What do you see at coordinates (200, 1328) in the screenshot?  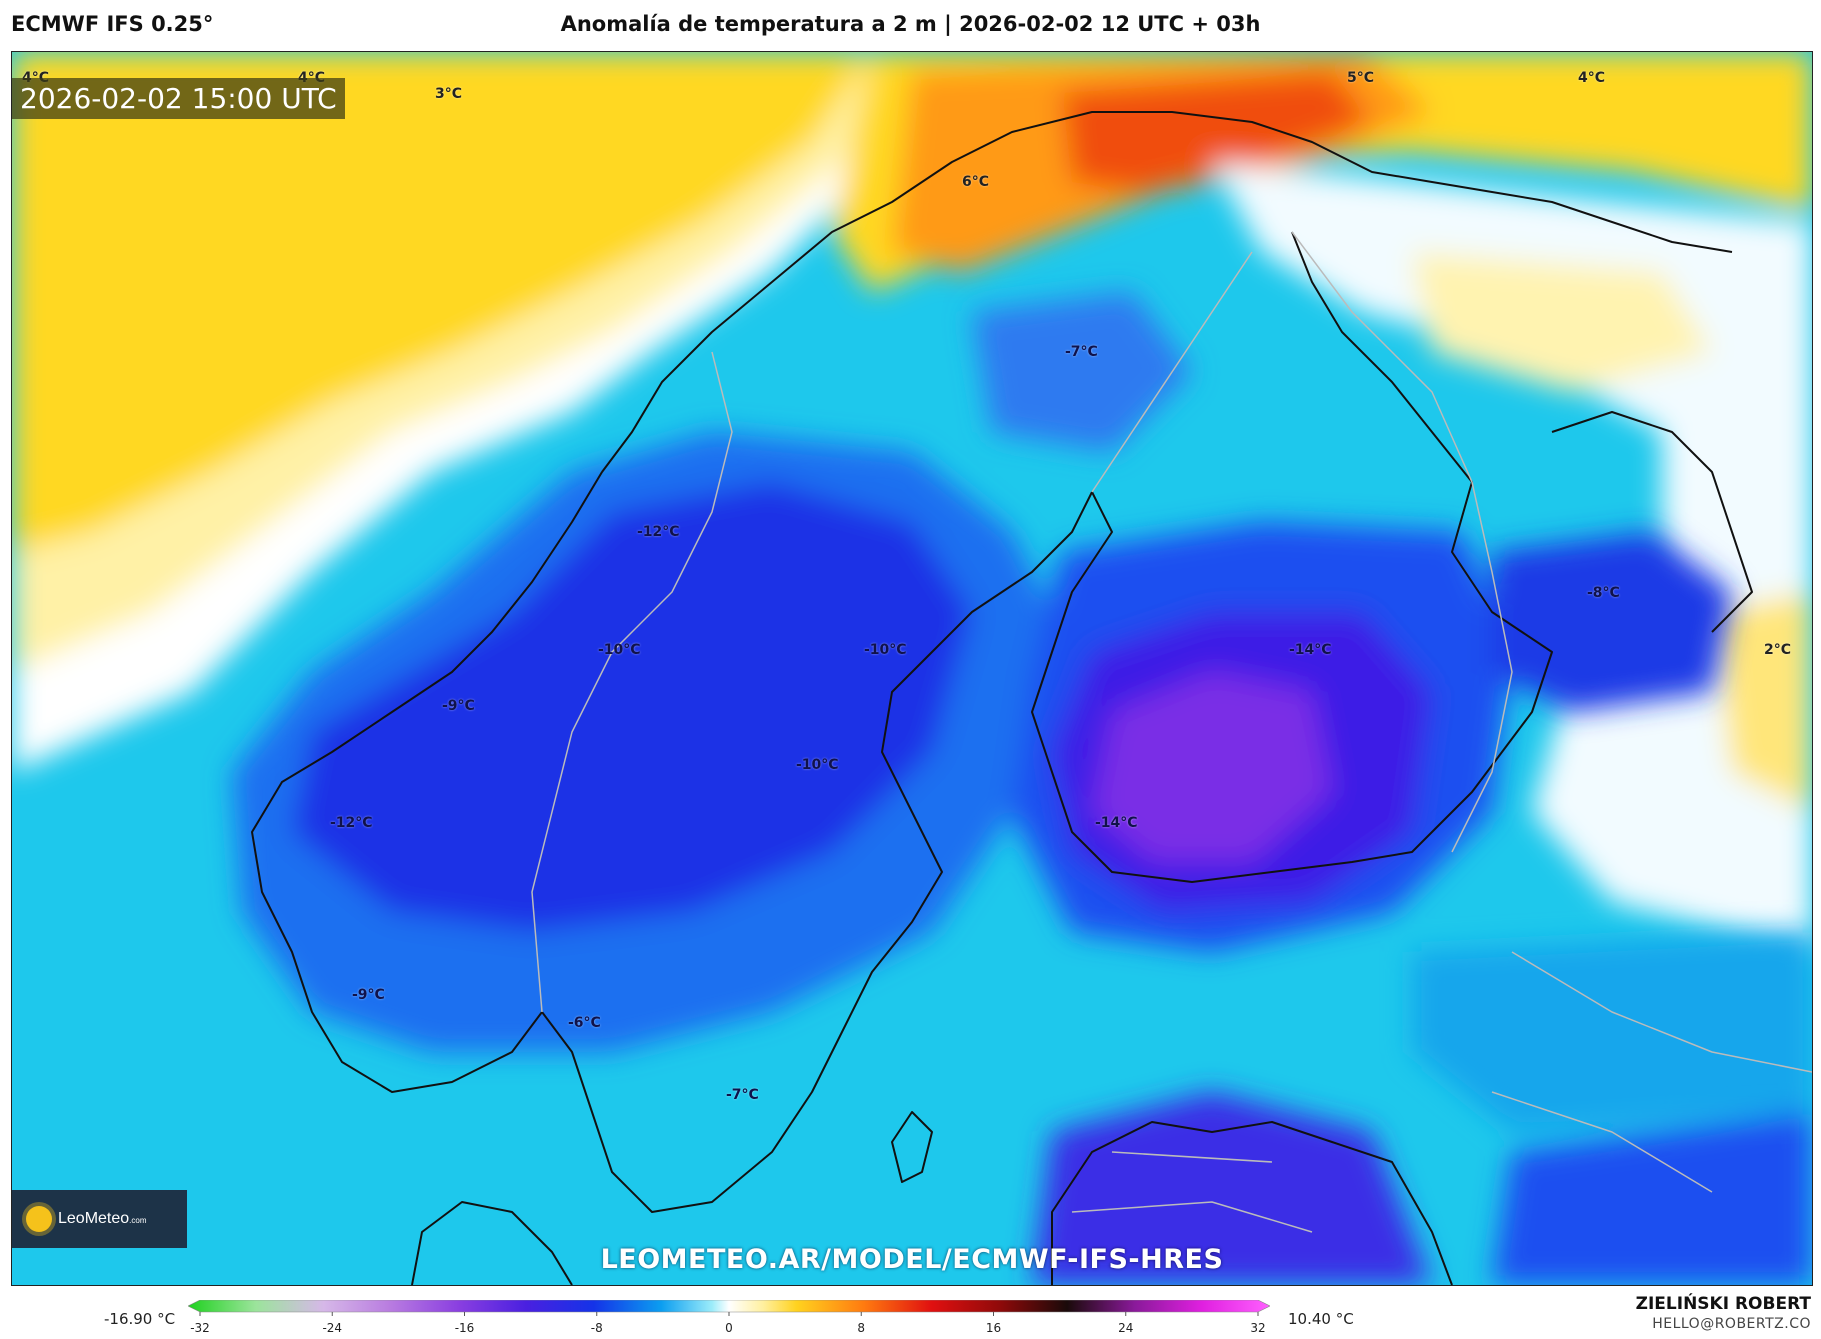 I see `colorbar-tick-label: -32` at bounding box center [200, 1328].